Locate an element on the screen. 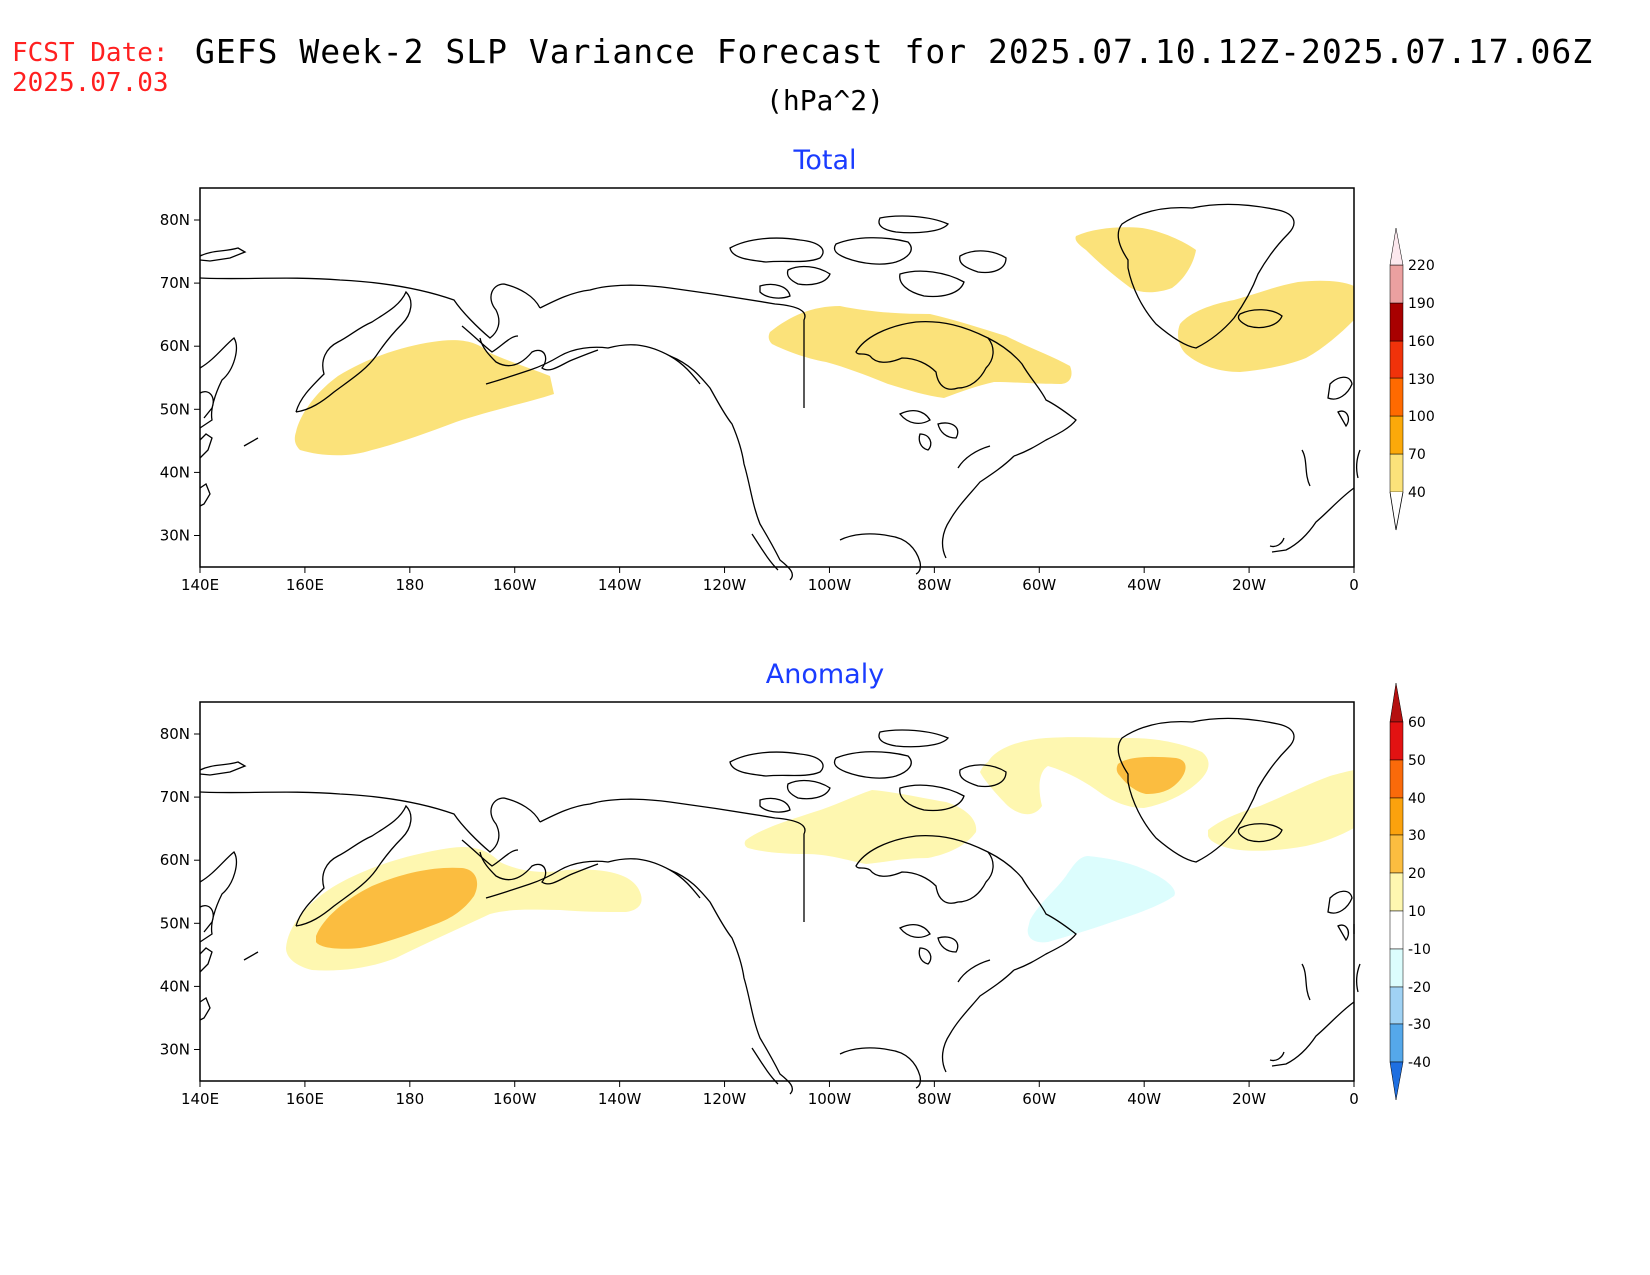 This screenshot has height=1275, width=1650. cbar-total-label: 190 is located at coordinates (1421, 304).